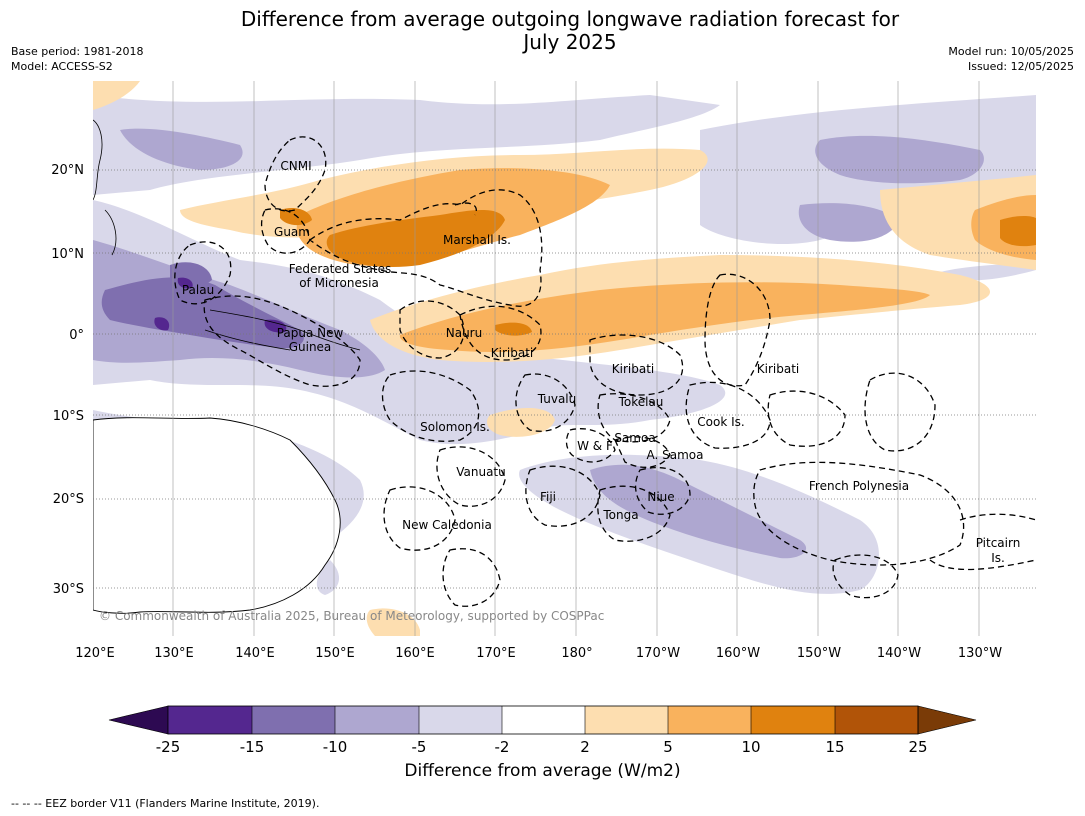  What do you see at coordinates (557, 399) in the screenshot?
I see `region-label-tuvalu: Tuvalu` at bounding box center [557, 399].